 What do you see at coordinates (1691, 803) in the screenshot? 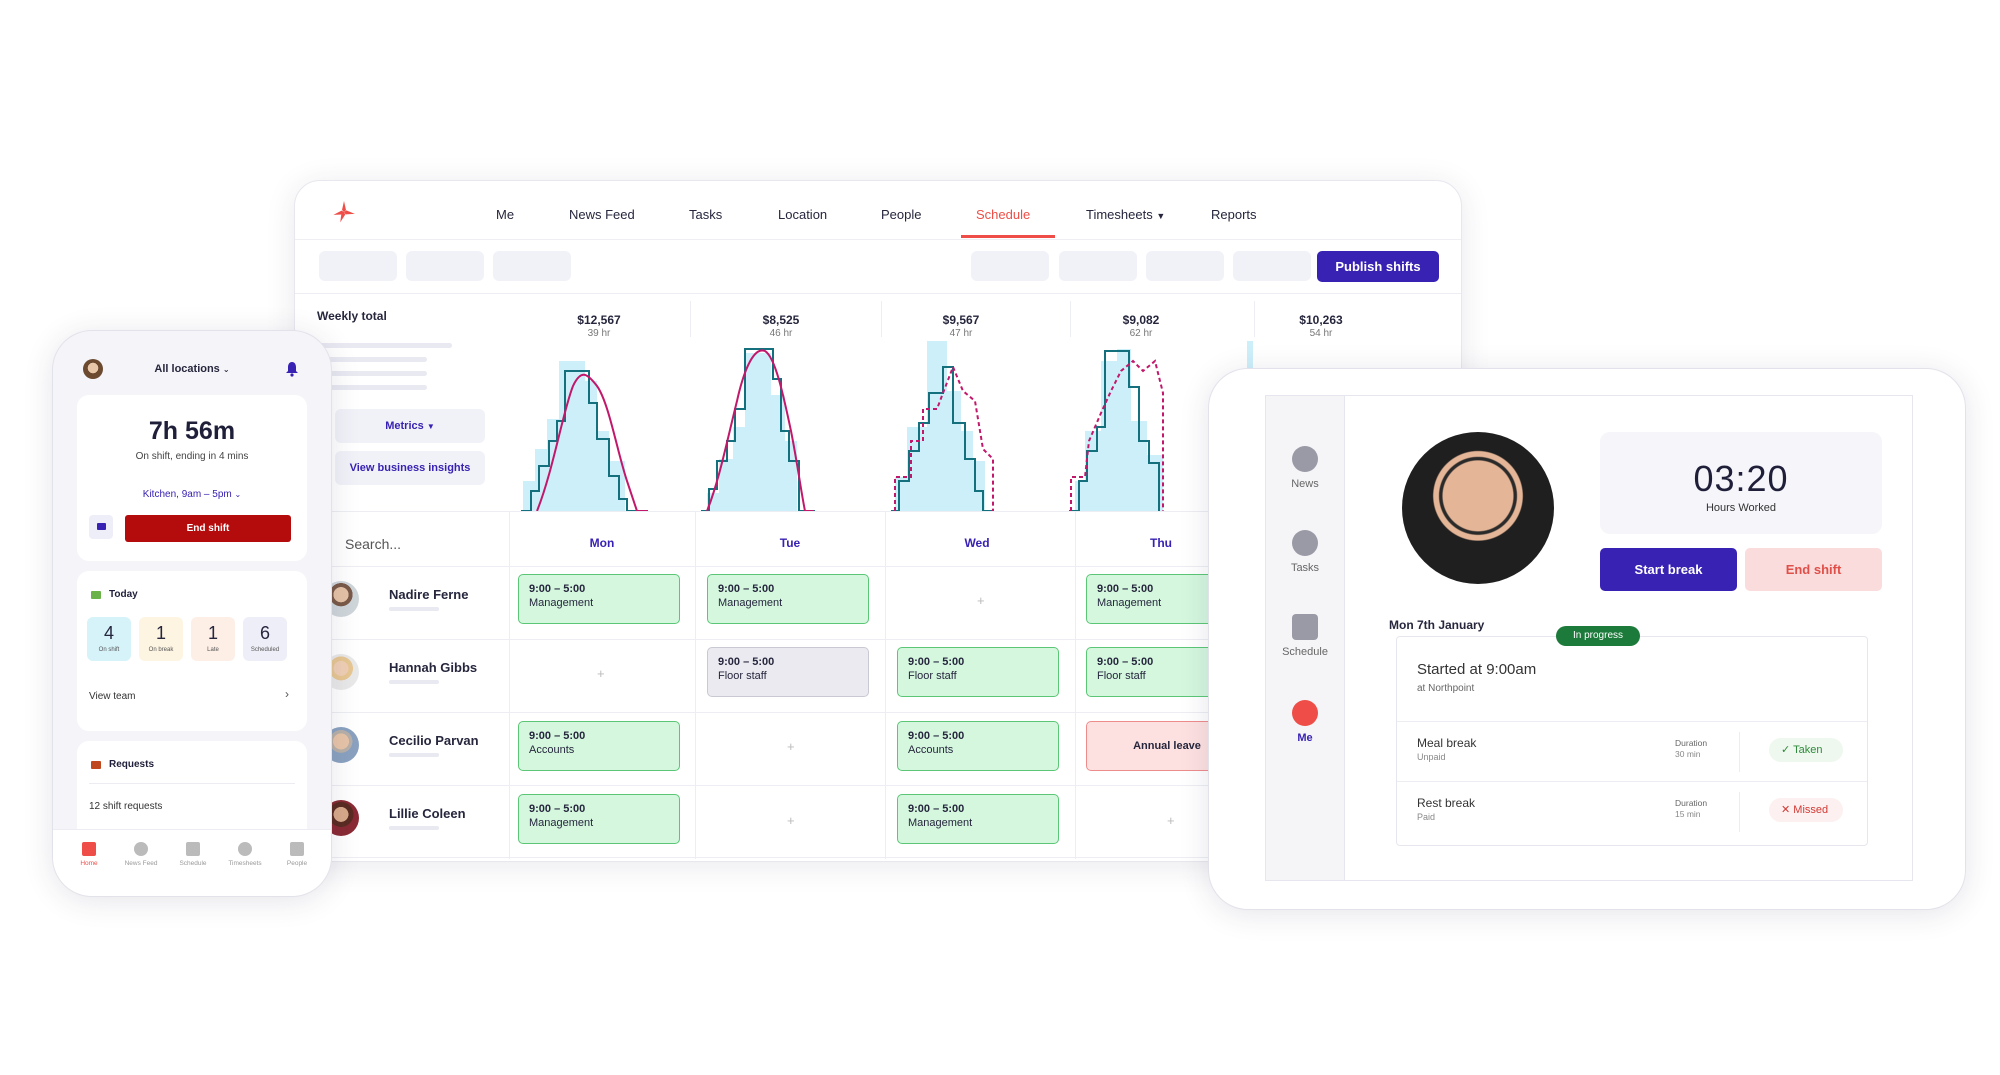
I see `duration-label: Duration` at bounding box center [1691, 803].